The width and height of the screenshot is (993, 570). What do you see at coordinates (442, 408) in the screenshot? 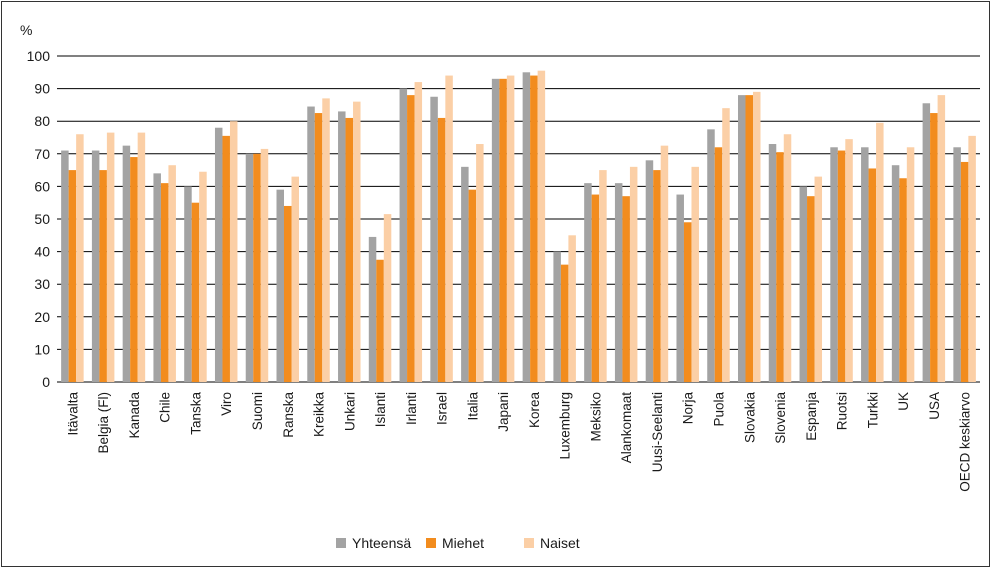
I see `category-label: Israel` at bounding box center [442, 408].